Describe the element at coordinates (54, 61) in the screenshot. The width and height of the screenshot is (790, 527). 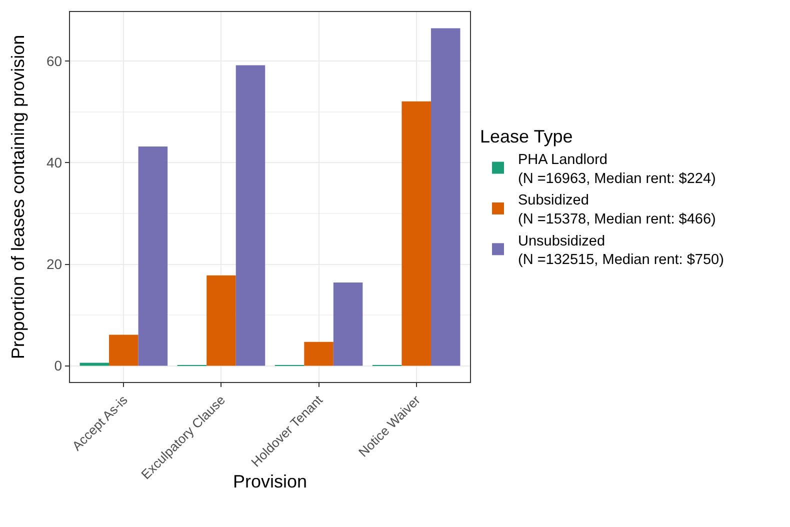
I see `y-tick-label: 60` at that location.